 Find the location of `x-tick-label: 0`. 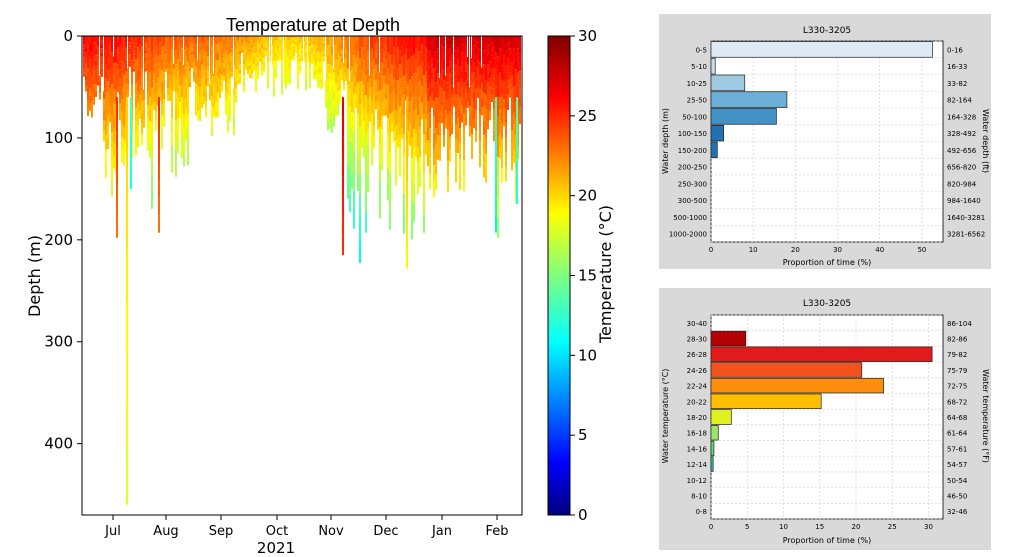

x-tick-label: 0 is located at coordinates (711, 250).